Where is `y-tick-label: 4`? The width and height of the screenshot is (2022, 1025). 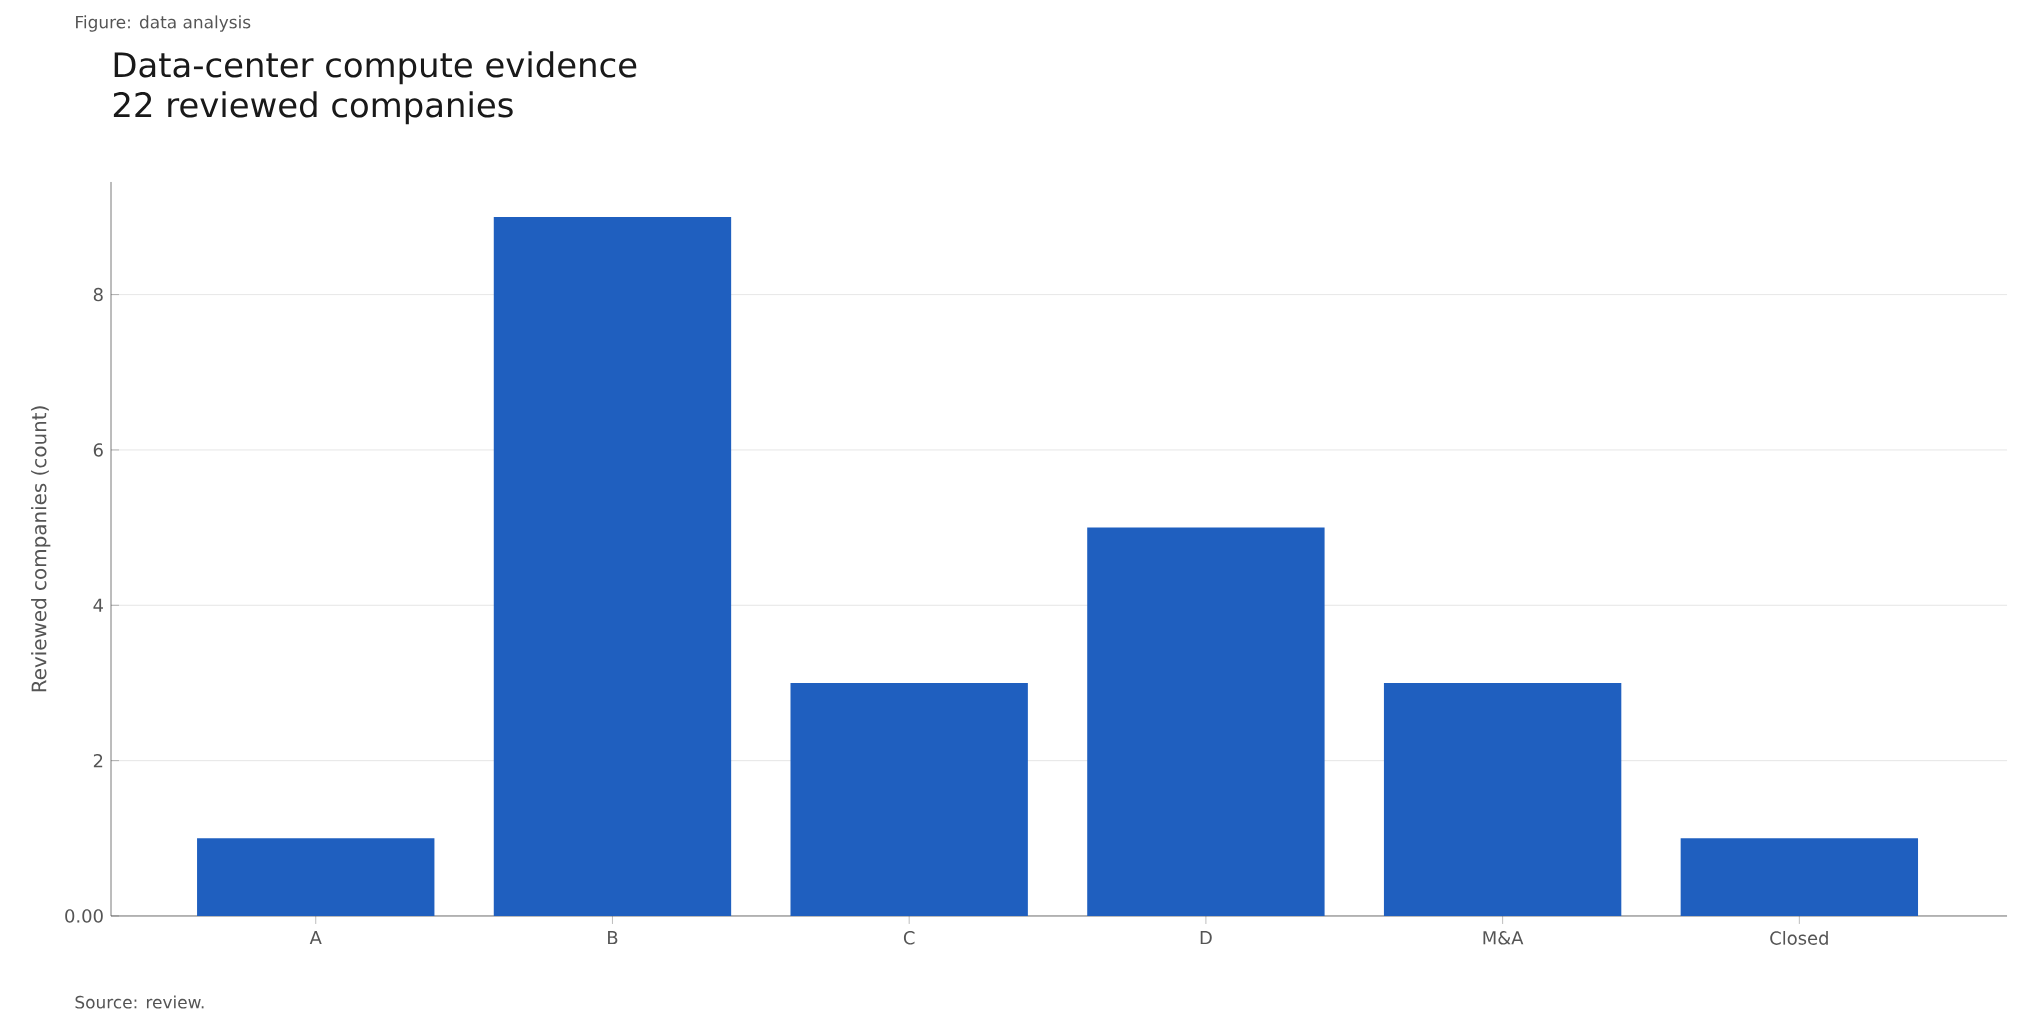
y-tick-label: 4 is located at coordinates (98, 605).